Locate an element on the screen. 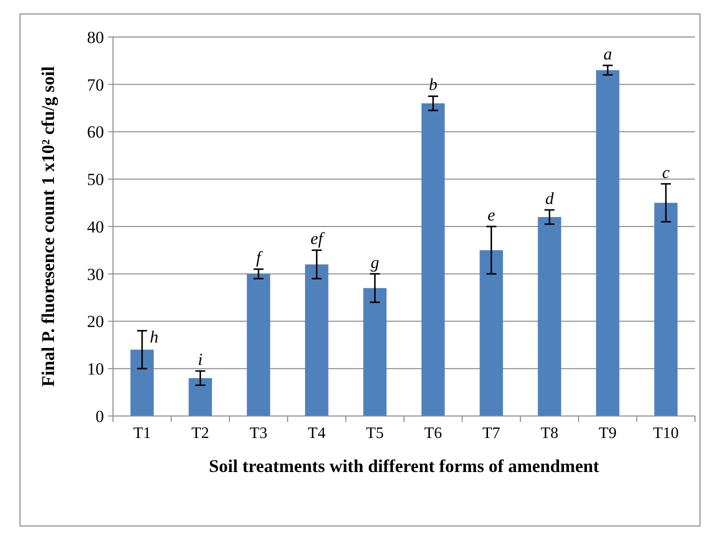 The height and width of the screenshot is (540, 713). x-tick-label: T1 is located at coordinates (142, 433).